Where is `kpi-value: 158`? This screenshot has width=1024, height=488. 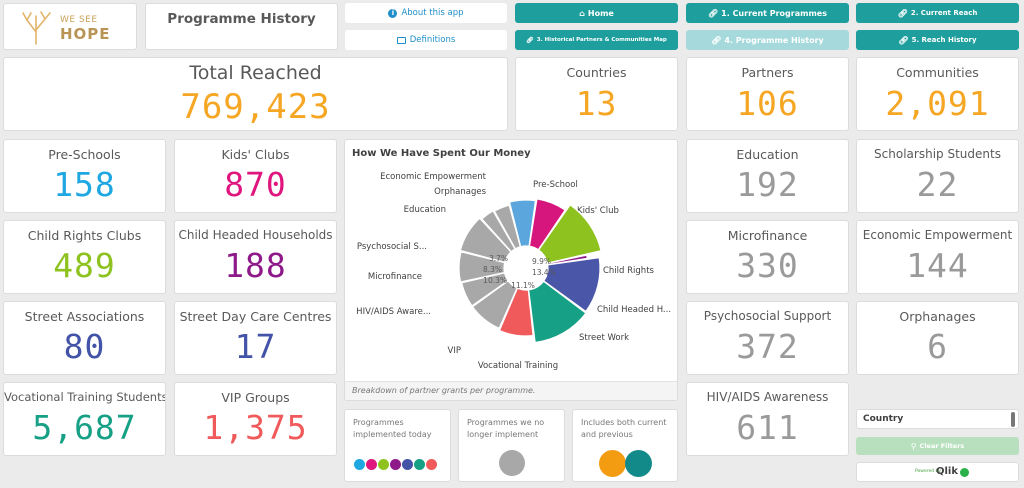
kpi-value: 158 is located at coordinates (84, 184).